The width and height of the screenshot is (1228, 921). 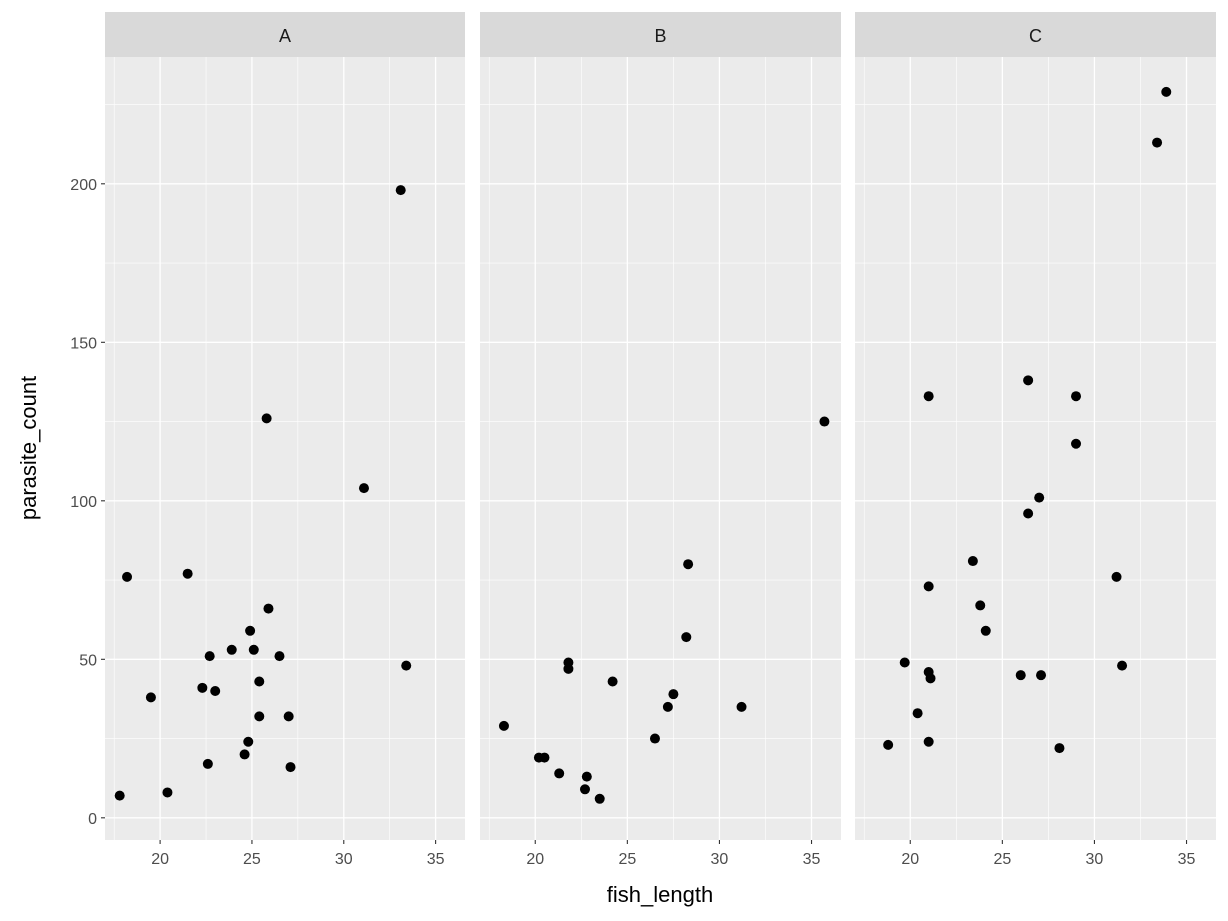 What do you see at coordinates (83, 343) in the screenshot?
I see `y-tick-label: 150` at bounding box center [83, 343].